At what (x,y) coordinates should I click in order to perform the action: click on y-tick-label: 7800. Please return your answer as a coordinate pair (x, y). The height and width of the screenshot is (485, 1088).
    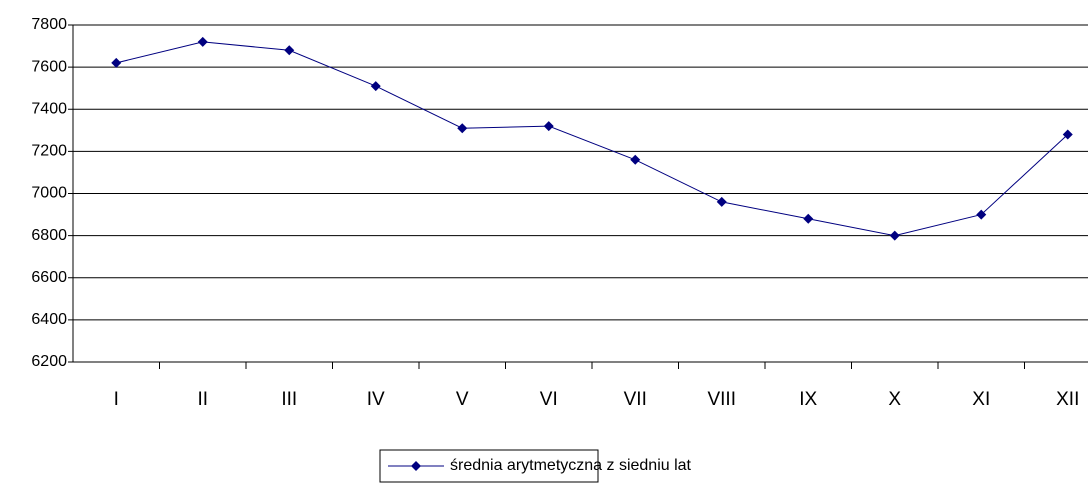
    Looking at the image, I should click on (49, 24).